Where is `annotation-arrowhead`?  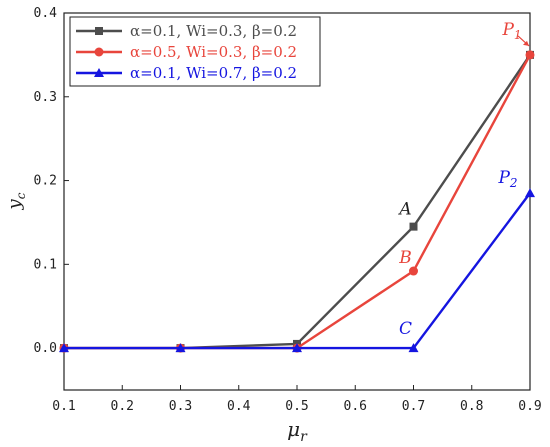
annotation-arrowhead is located at coordinates (526, 43).